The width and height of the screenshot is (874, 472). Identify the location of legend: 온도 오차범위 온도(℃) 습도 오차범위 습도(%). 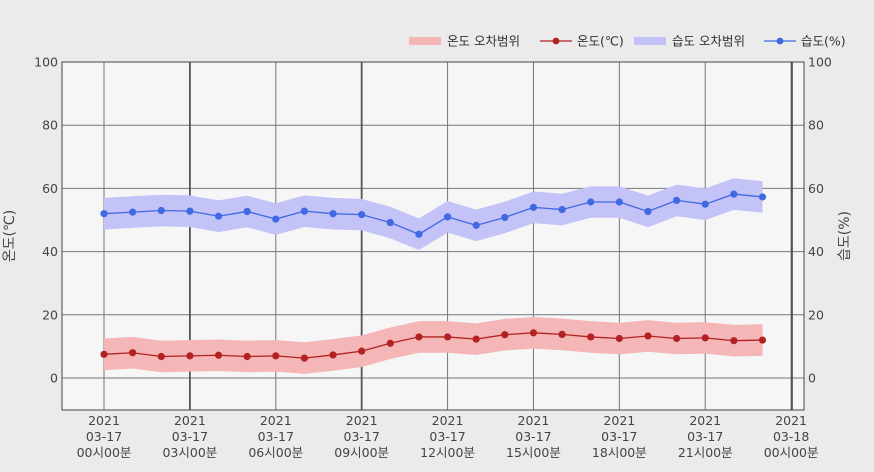
(627, 41).